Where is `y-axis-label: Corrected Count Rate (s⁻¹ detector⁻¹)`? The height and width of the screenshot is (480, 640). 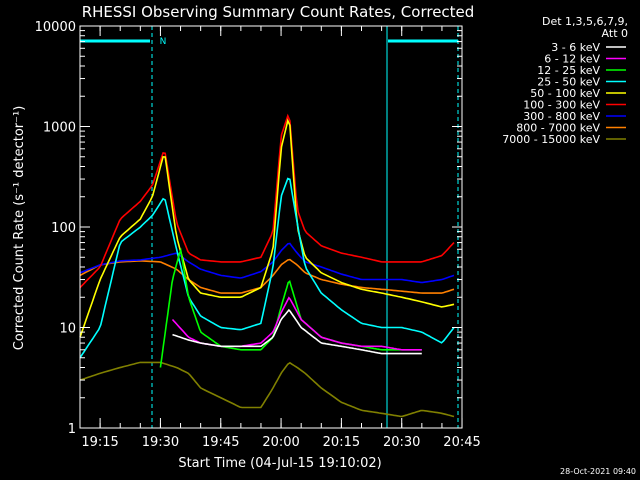
y-axis-label: Corrected Count Rate (s⁻¹ detector⁻¹) is located at coordinates (19, 228).